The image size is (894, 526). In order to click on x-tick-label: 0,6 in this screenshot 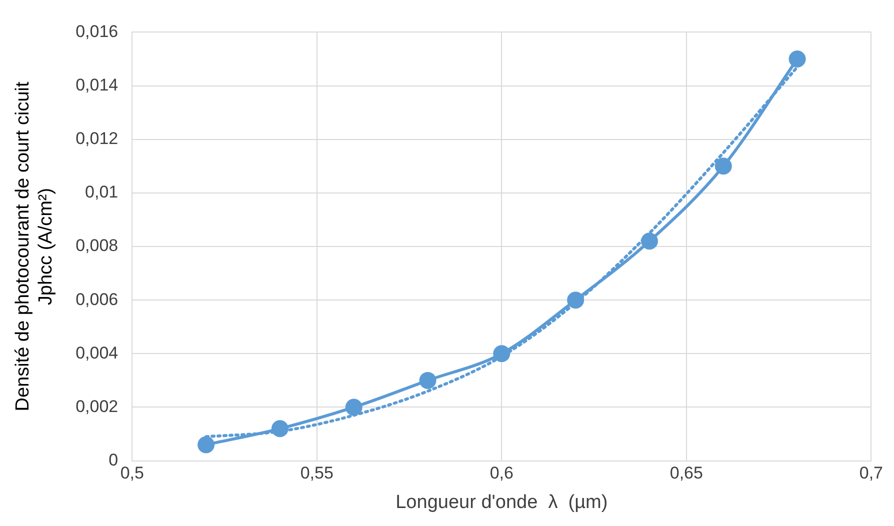, I will do `click(502, 473)`.